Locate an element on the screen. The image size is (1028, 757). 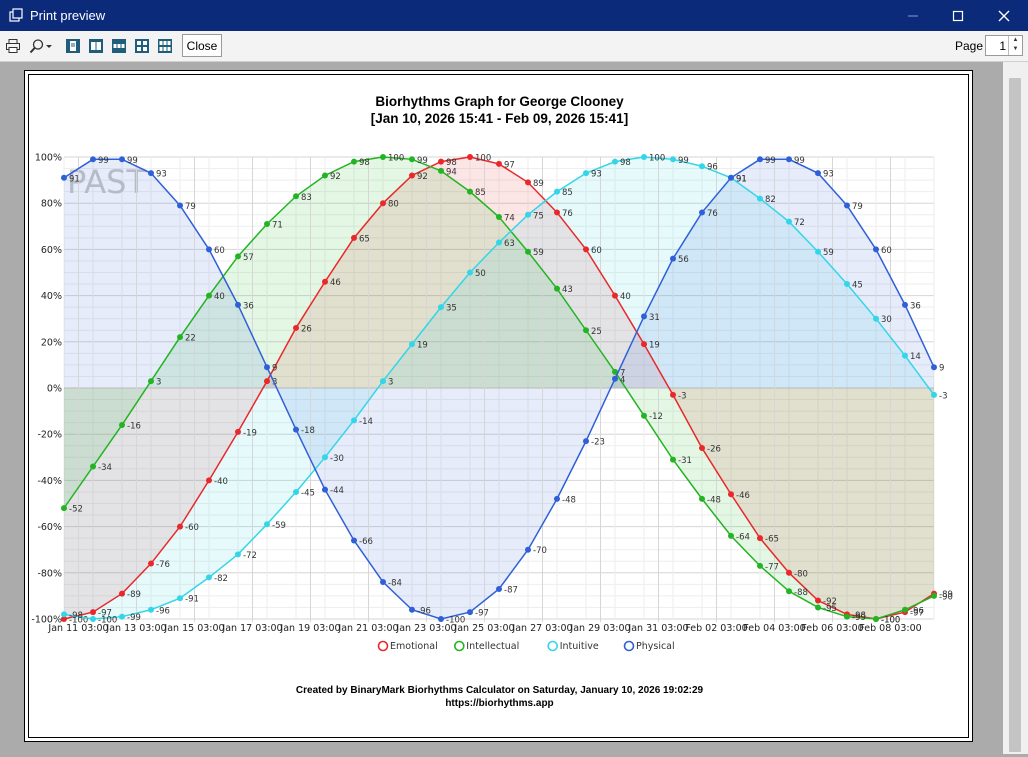
close-button: Close is located at coordinates (202, 45).